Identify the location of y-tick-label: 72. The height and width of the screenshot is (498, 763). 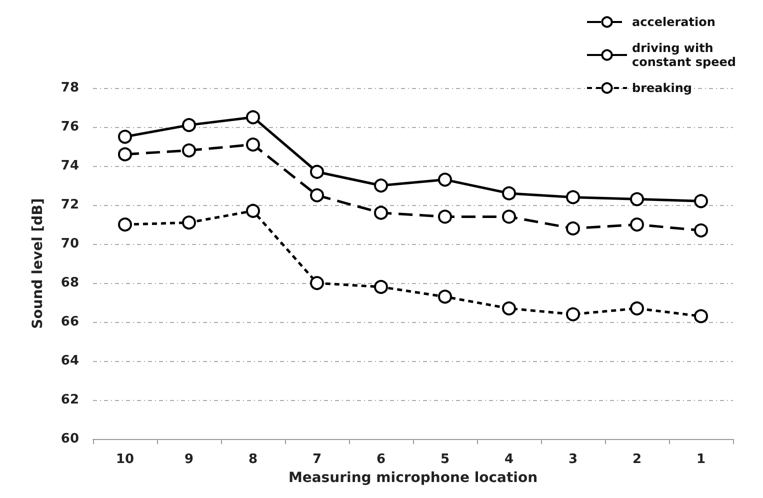
(69, 205).